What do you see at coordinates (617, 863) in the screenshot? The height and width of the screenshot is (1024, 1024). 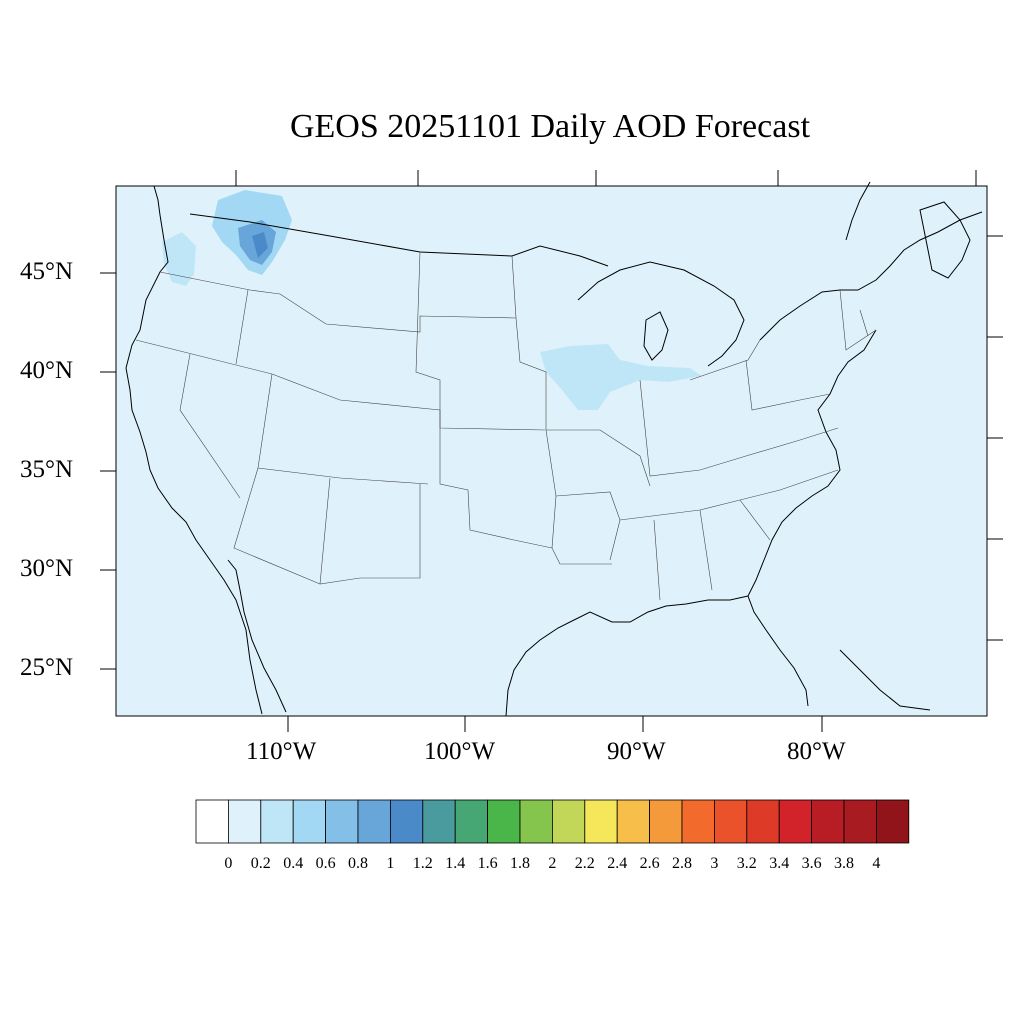 I see `colorbar-label: 2.4` at bounding box center [617, 863].